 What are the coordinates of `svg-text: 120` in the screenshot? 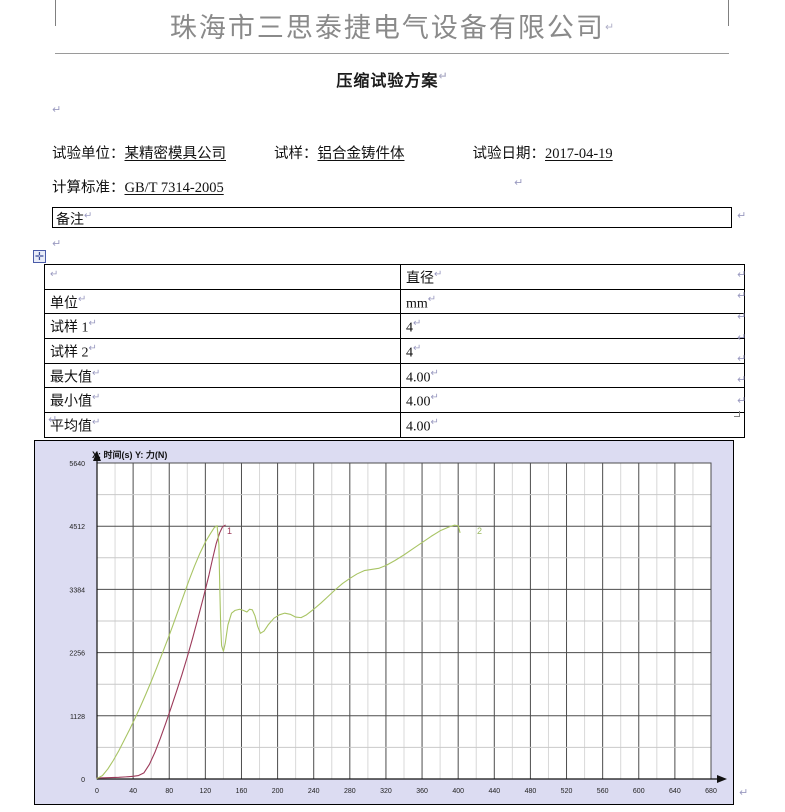 It's located at (206, 791).